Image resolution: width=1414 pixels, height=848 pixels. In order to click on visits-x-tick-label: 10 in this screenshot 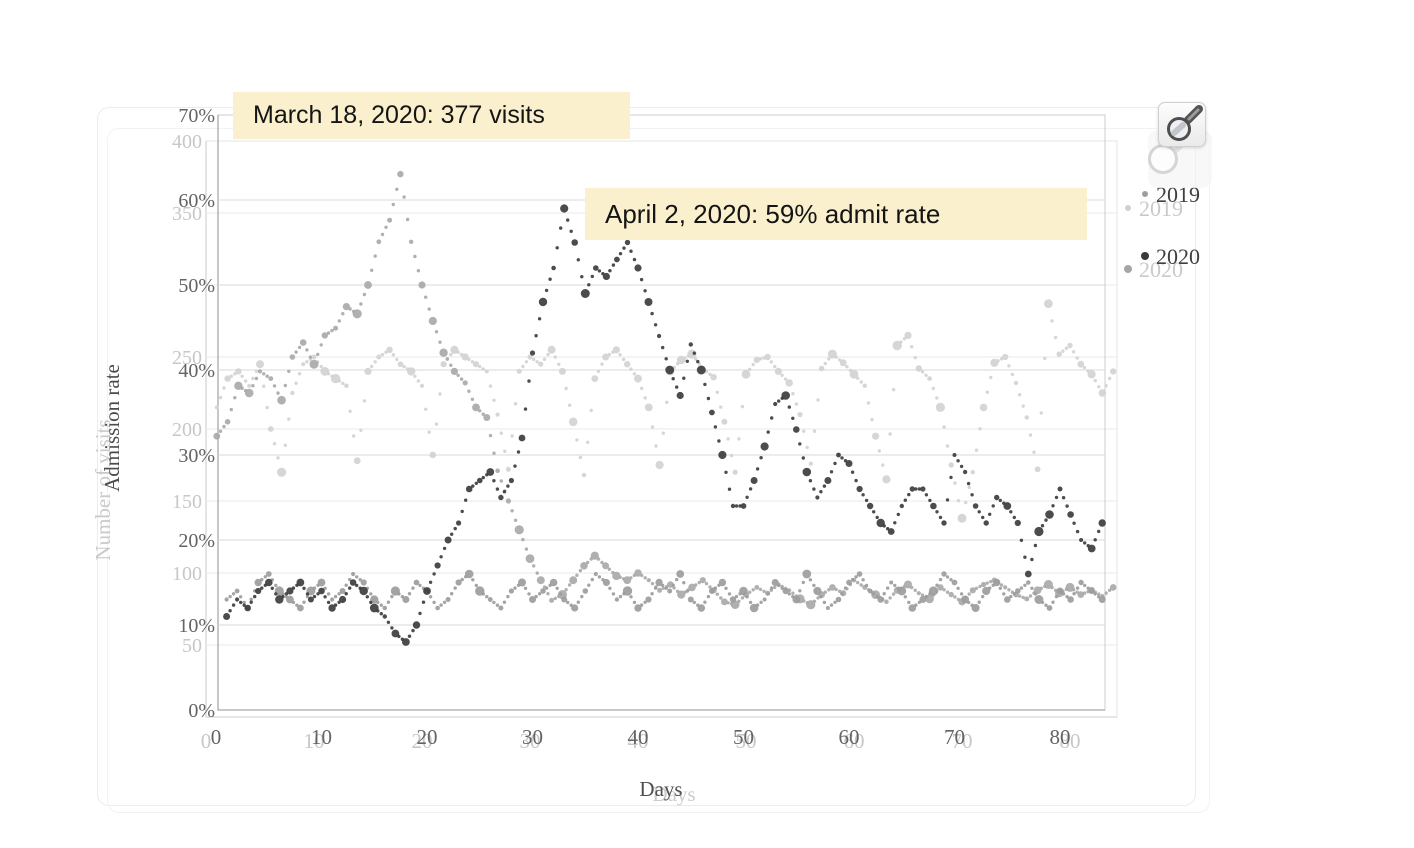, I will do `click(314, 741)`.